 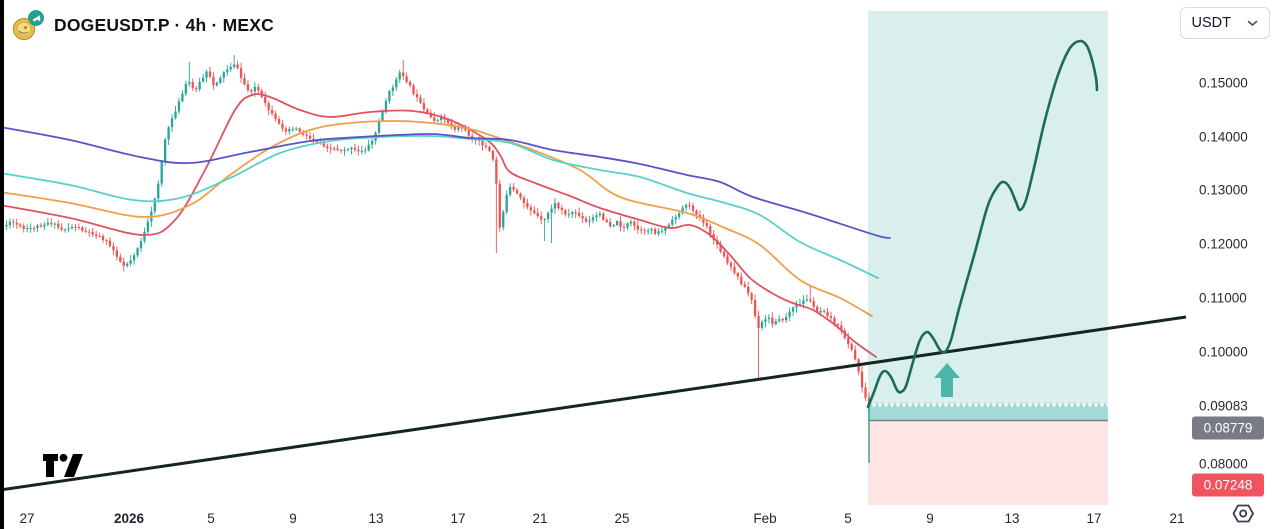 I want to click on time-axis-label: Feb, so click(x=765, y=518).